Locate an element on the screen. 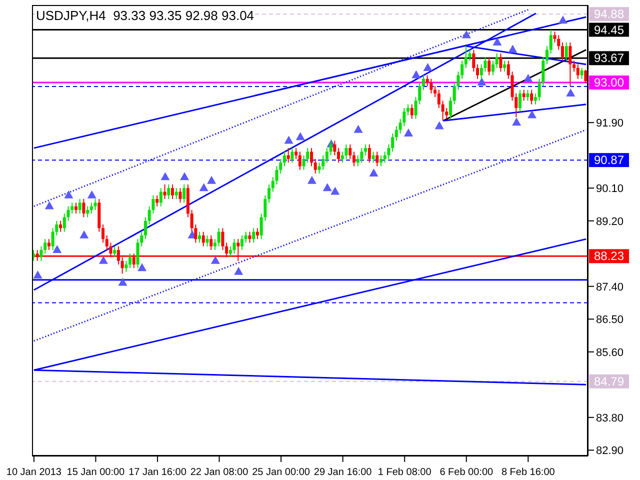 The height and width of the screenshot is (480, 640). y-tick-label: 85.60 is located at coordinates (610, 352).